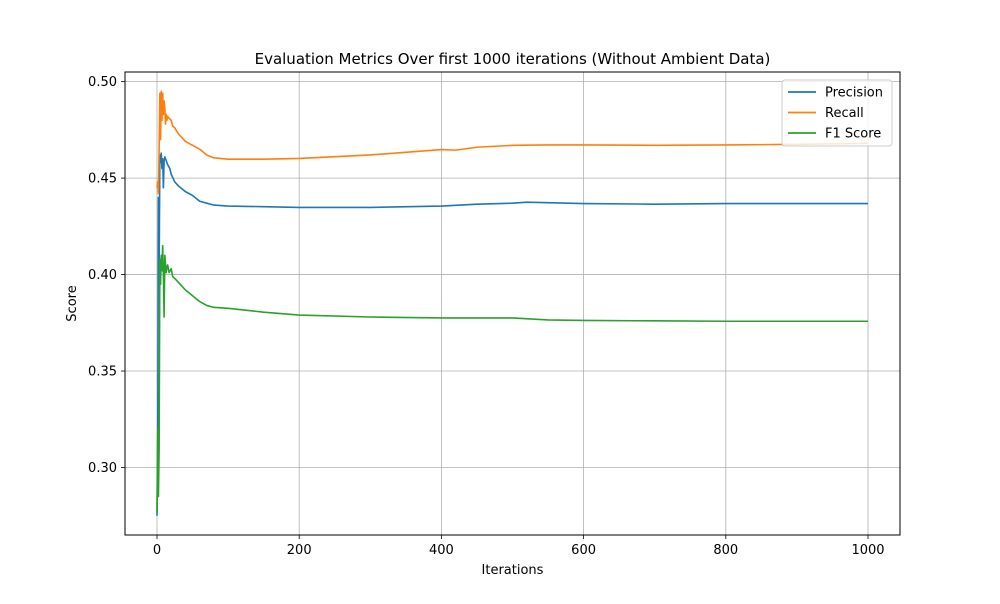  I want to click on x-tick-label: 0, so click(157, 550).